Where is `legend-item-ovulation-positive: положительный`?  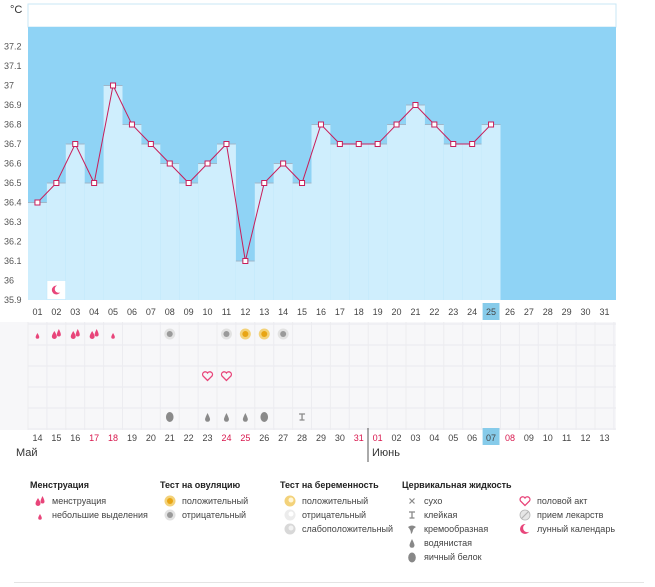 legend-item-ovulation-positive: положительный is located at coordinates (204, 501).